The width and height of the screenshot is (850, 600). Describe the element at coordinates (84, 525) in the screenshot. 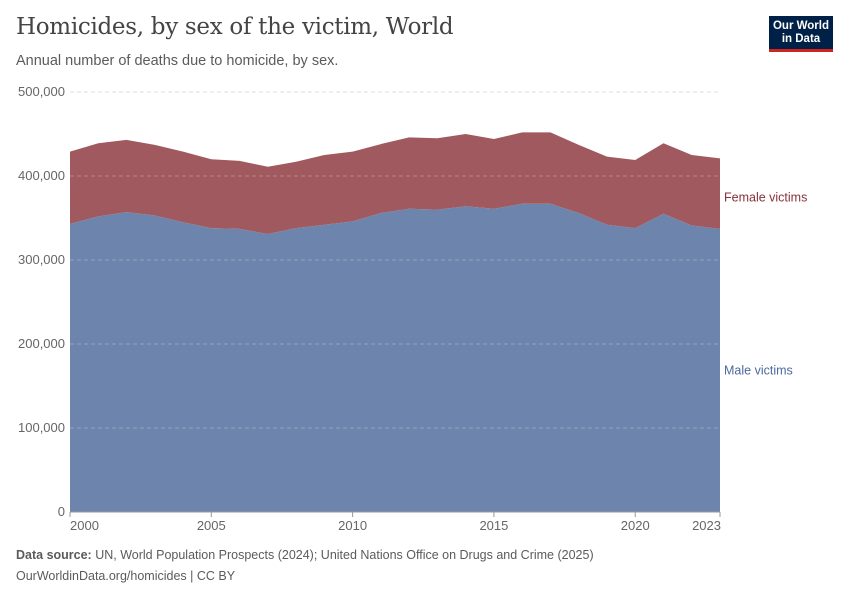

I see `x-tick-label: 2000` at that location.